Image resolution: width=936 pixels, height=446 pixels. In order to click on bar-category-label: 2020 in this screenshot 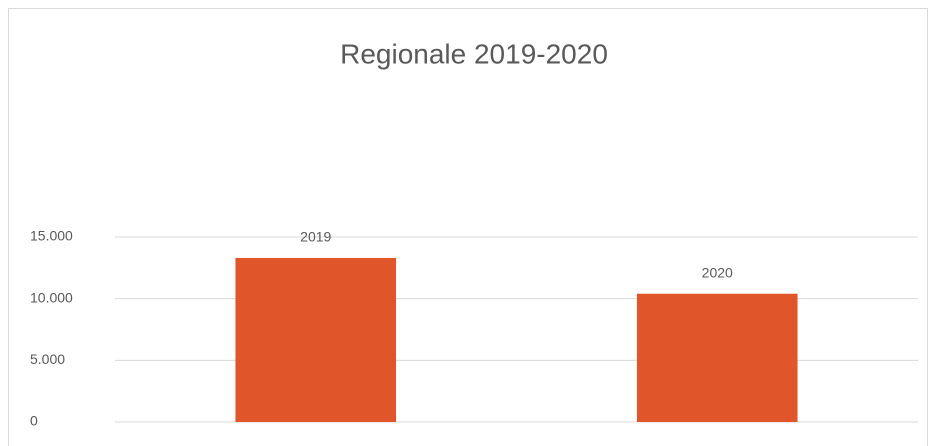, I will do `click(717, 272)`.